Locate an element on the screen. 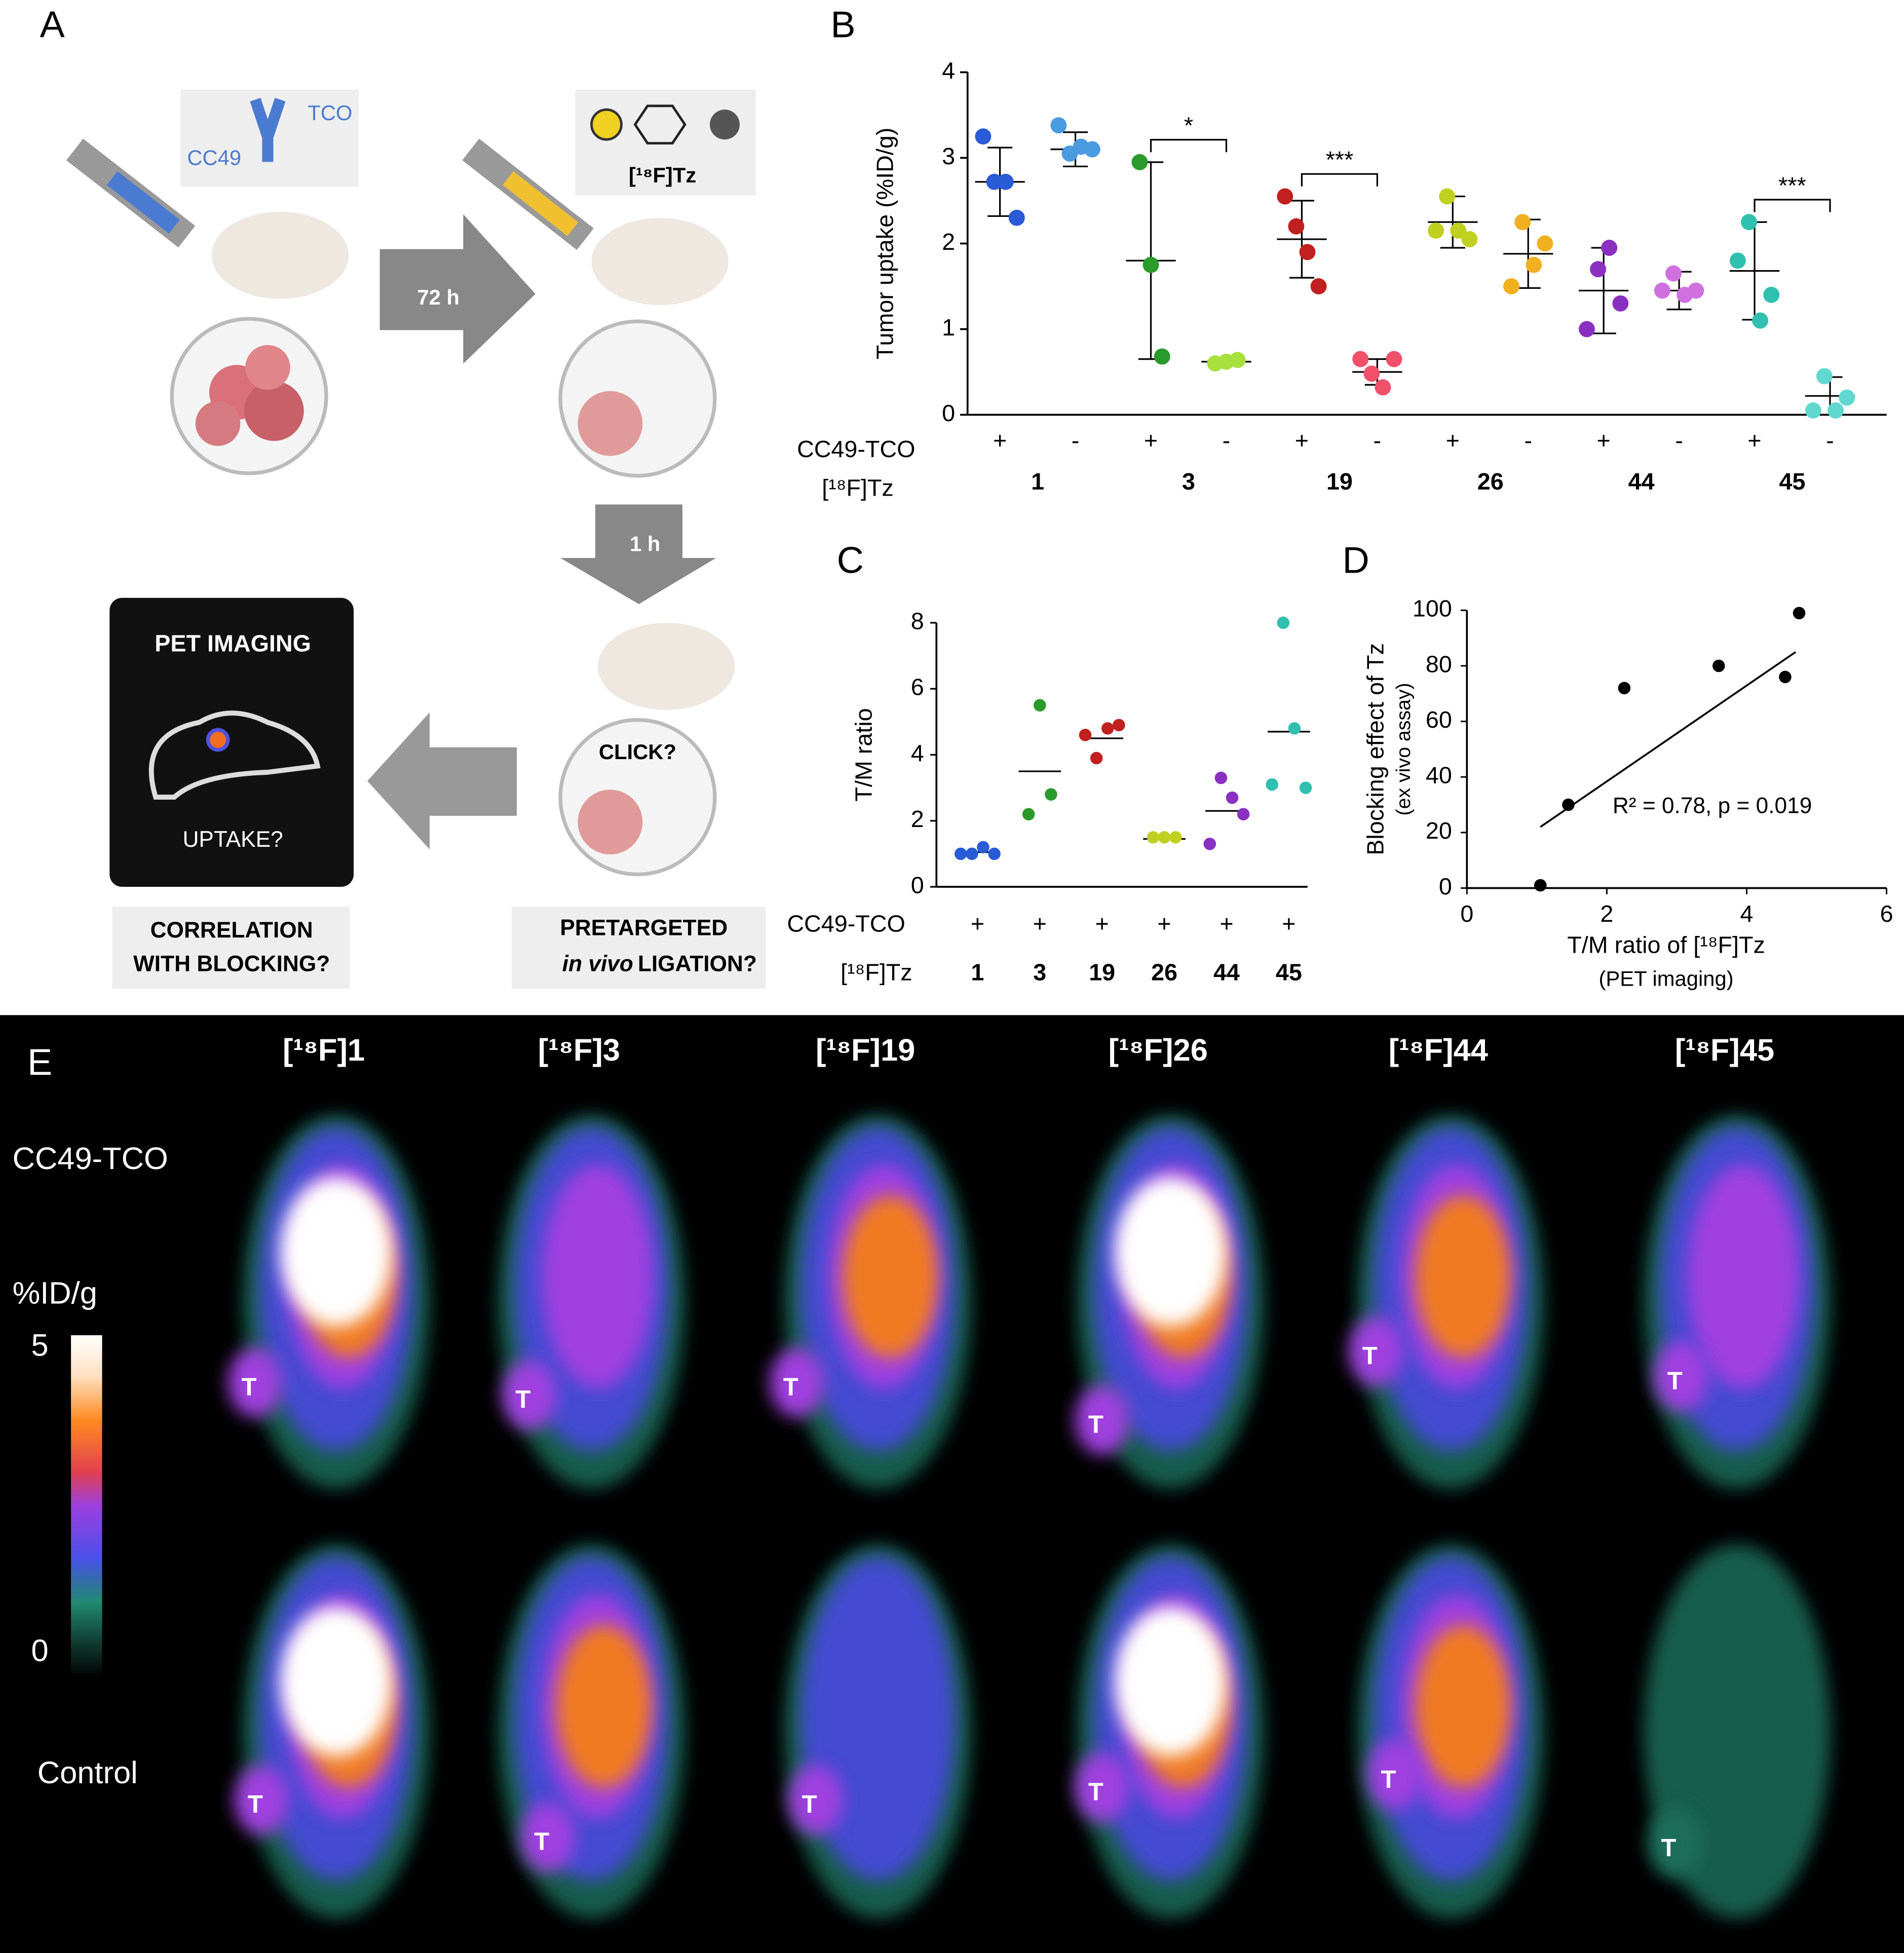  category-label: 19 is located at coordinates (1102, 972).